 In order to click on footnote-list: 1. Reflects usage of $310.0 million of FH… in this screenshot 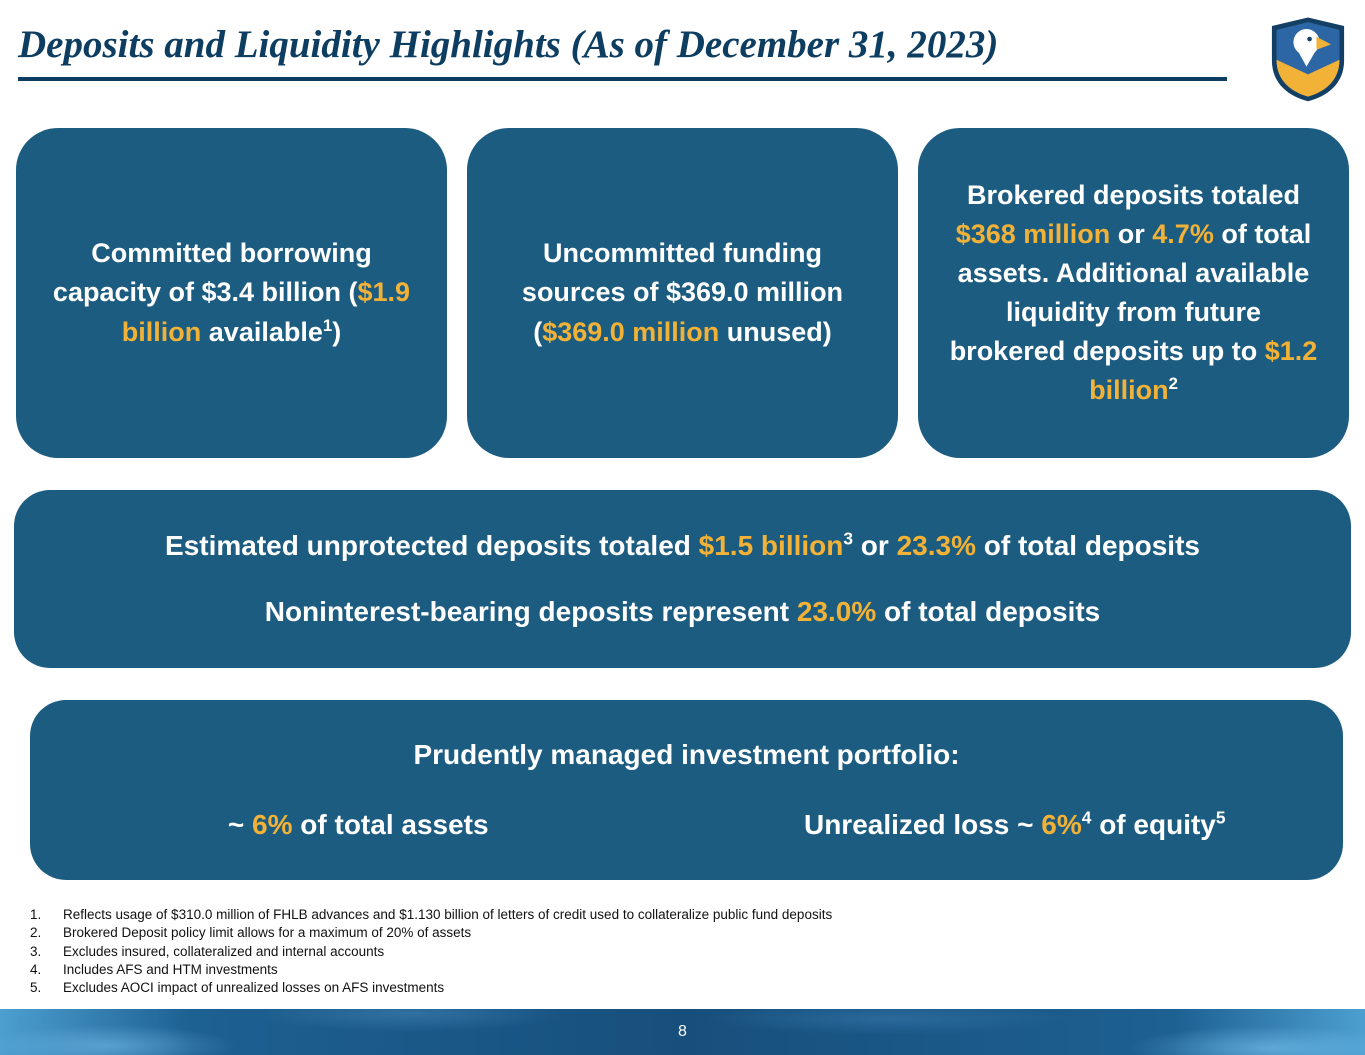, I will do `click(697, 952)`.